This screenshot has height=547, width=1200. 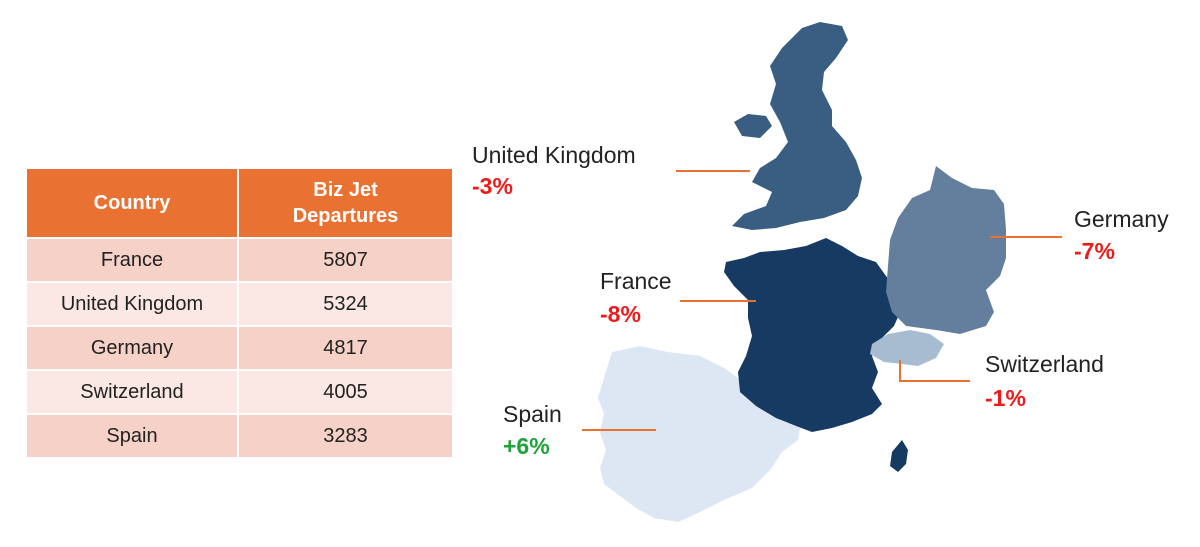 I want to click on header-departures-label: Biz Jet Departures, so click(x=345, y=203).